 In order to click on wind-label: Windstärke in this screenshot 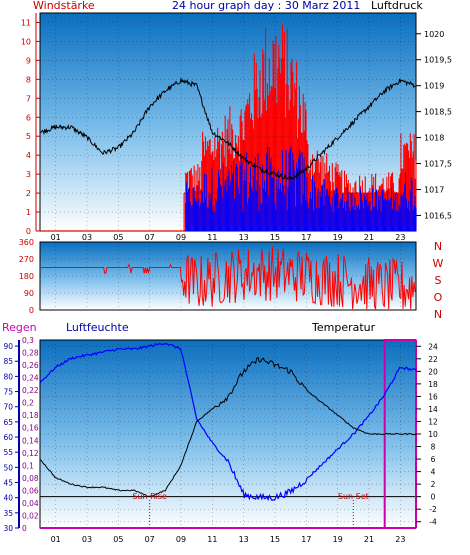, I will do `click(64, 6)`.